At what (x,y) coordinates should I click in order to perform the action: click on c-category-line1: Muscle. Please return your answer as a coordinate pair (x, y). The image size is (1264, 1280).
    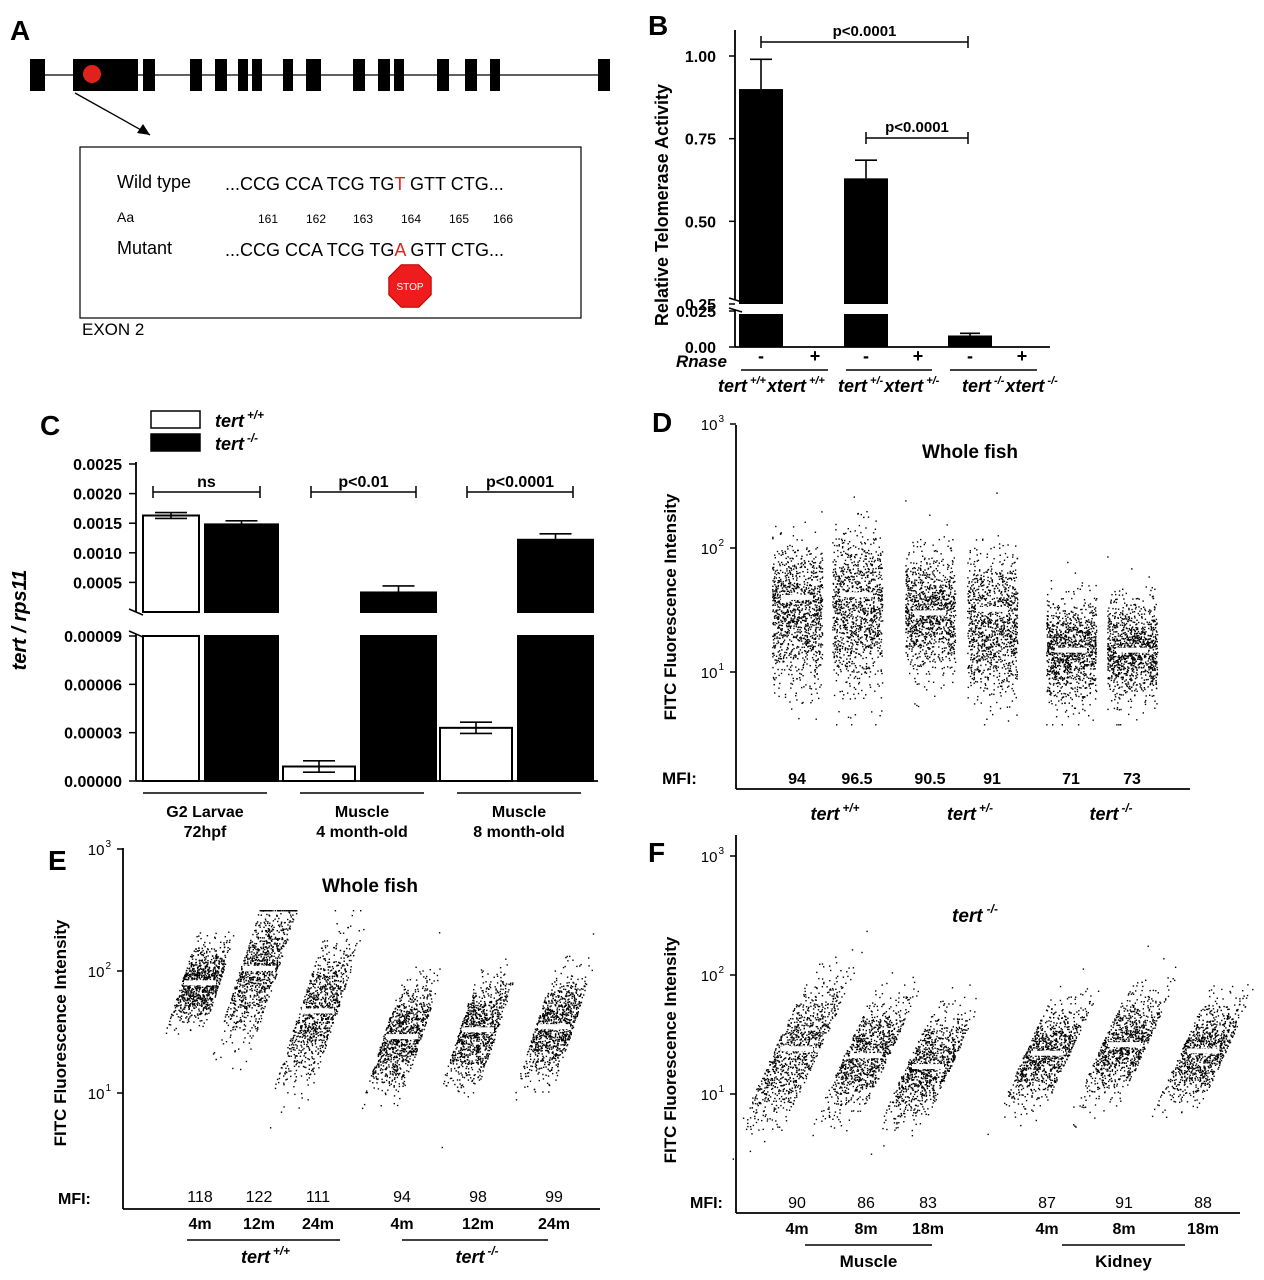
    Looking at the image, I should click on (362, 812).